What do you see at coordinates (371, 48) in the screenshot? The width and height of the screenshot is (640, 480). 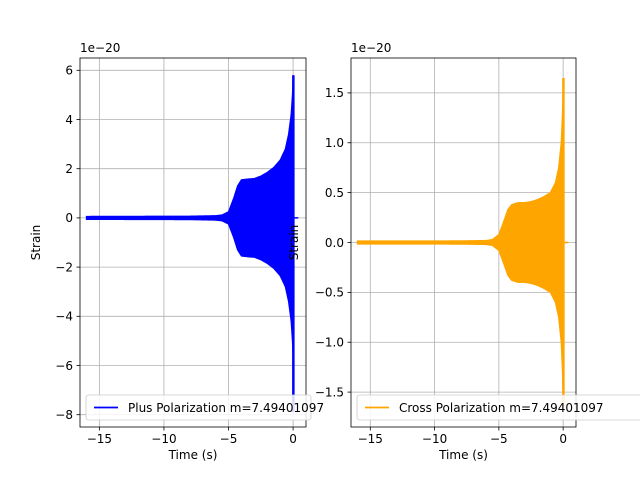 I see `cross-scale-label: 1e−20` at bounding box center [371, 48].